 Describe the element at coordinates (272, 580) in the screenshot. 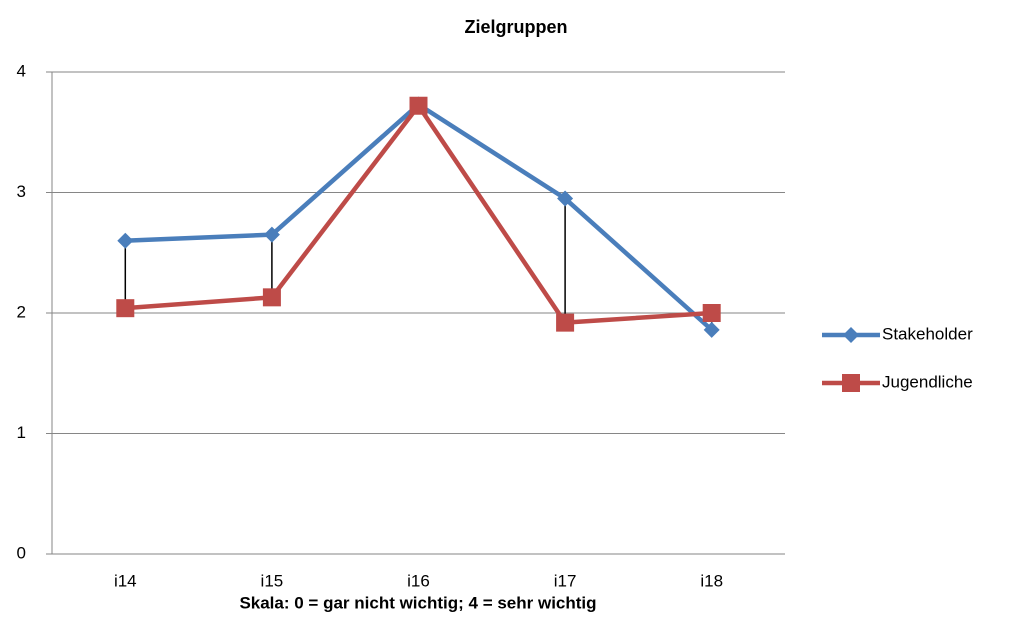

I see `x-tick-label: i15` at that location.